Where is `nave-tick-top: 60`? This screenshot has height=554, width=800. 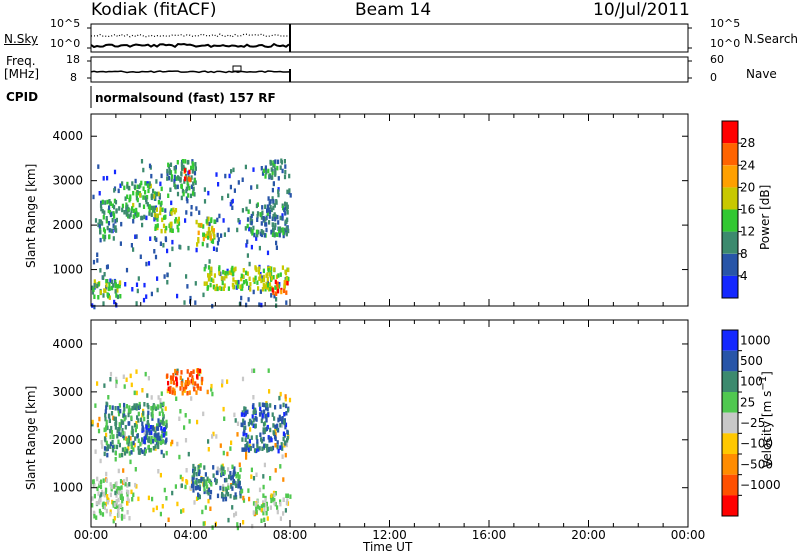
nave-tick-top: 60 is located at coordinates (717, 59).